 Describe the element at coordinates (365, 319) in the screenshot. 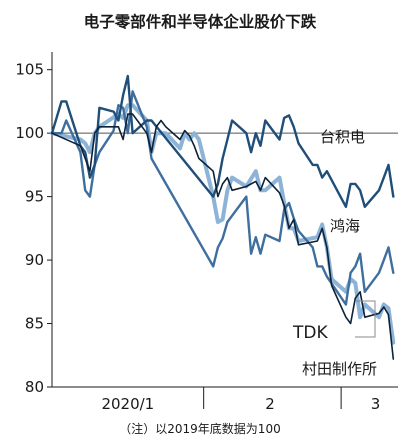

I see `tdk-murata-bracket` at that location.